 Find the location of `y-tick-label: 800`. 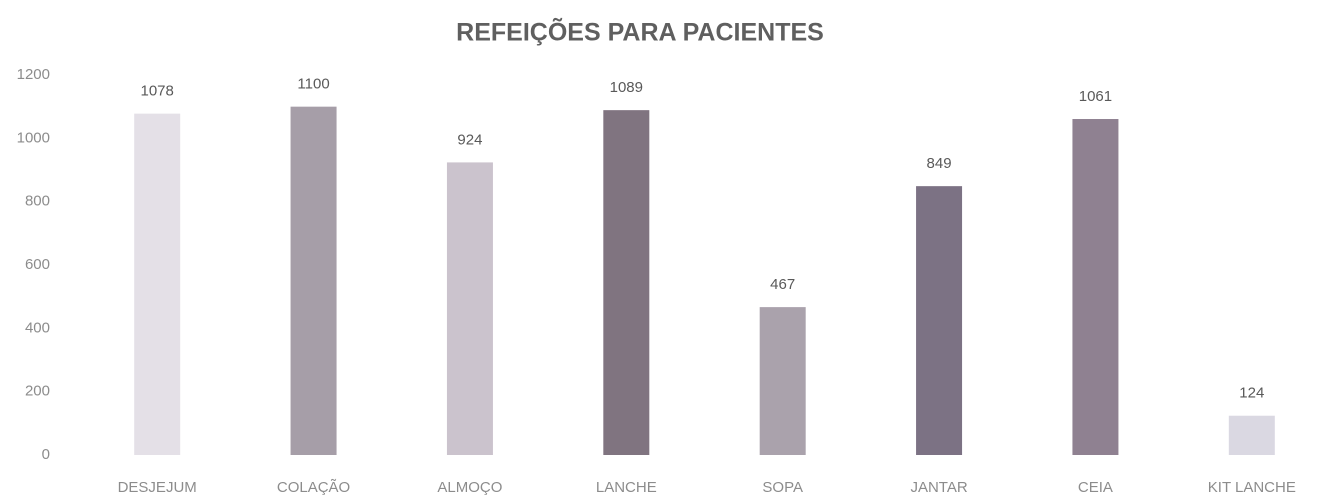

y-tick-label: 800 is located at coordinates (37, 201).